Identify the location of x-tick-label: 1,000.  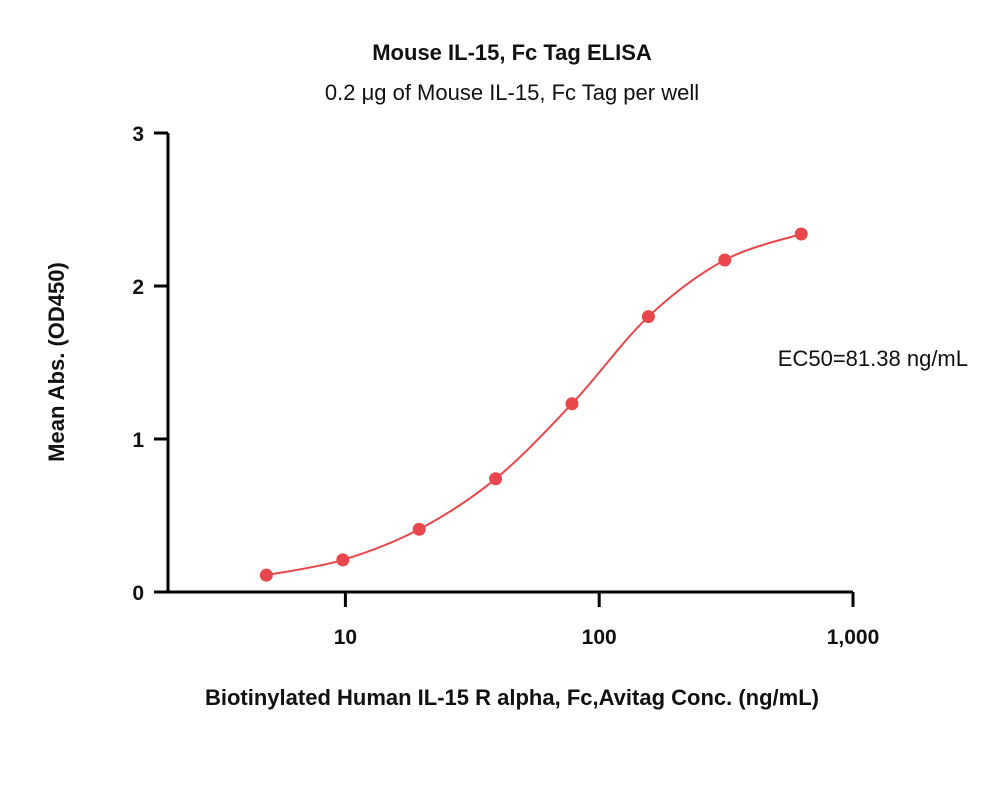
(853, 637).